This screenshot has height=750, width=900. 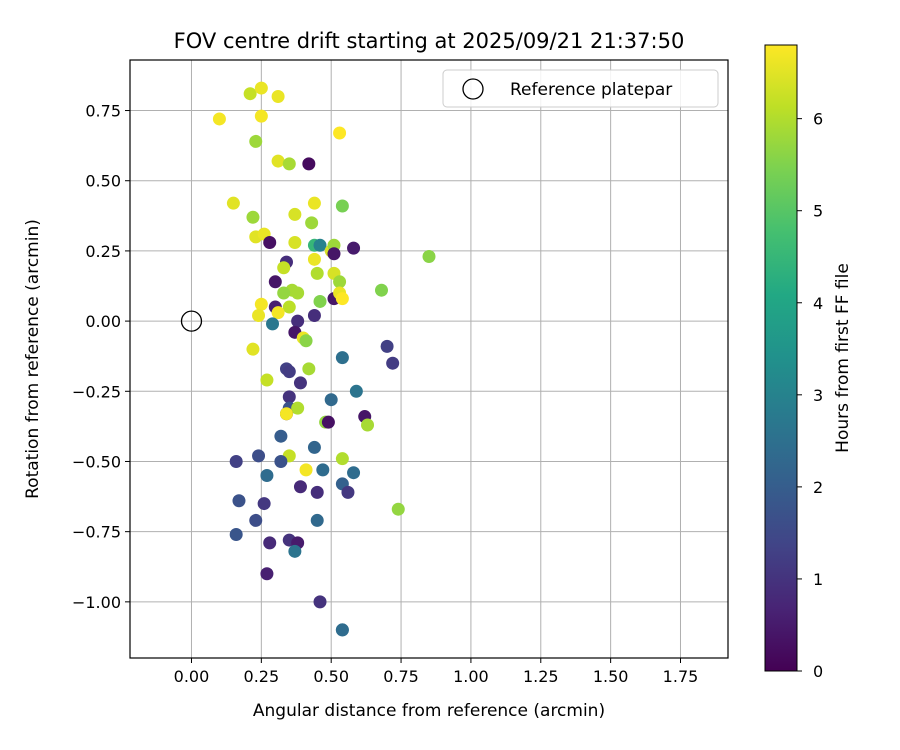 What do you see at coordinates (262, 676) in the screenshot?
I see `x-tick-label: 0.25` at bounding box center [262, 676].